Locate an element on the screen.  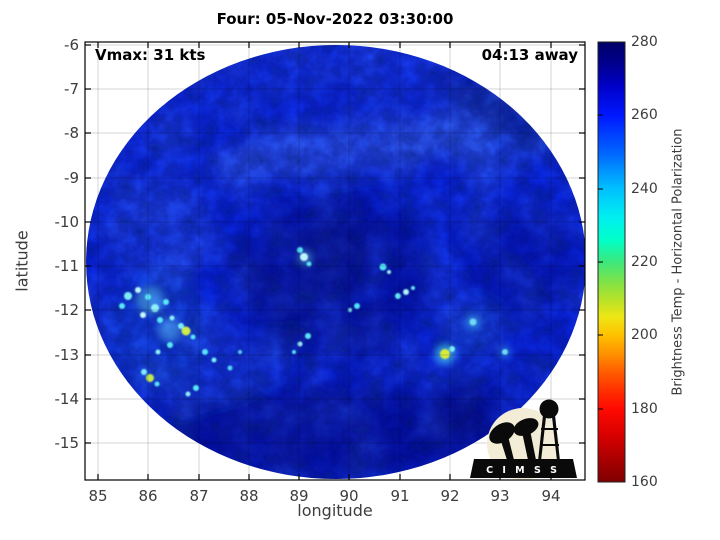
x-tick-label: 87 is located at coordinates (199, 496).